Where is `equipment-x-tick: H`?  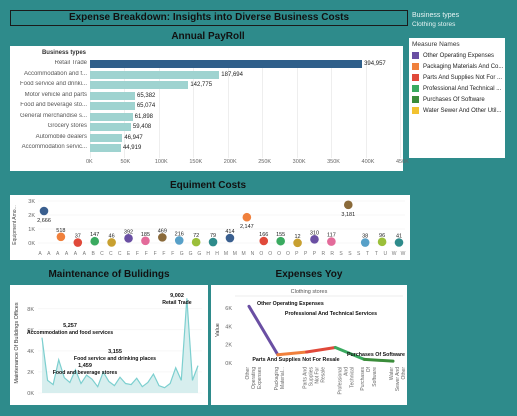
equipment-x-tick: H is located at coordinates (217, 254).